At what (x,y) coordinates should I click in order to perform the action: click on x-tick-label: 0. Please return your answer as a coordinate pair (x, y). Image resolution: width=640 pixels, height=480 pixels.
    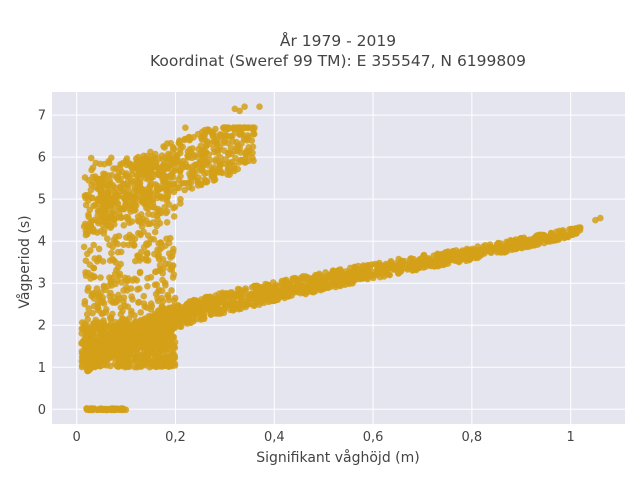
    Looking at the image, I should click on (77, 437).